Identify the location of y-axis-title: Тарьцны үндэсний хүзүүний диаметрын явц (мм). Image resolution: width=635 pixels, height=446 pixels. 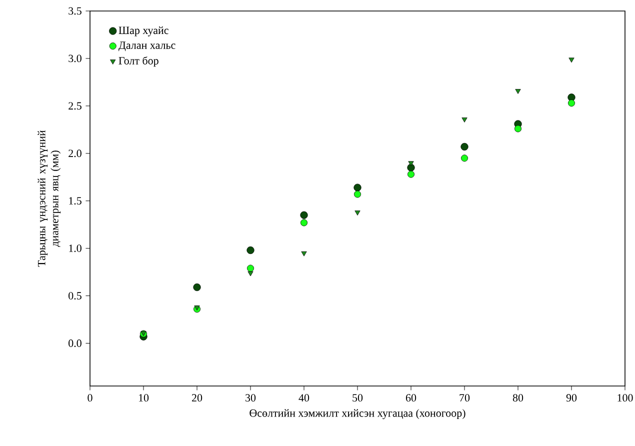
(49, 198).